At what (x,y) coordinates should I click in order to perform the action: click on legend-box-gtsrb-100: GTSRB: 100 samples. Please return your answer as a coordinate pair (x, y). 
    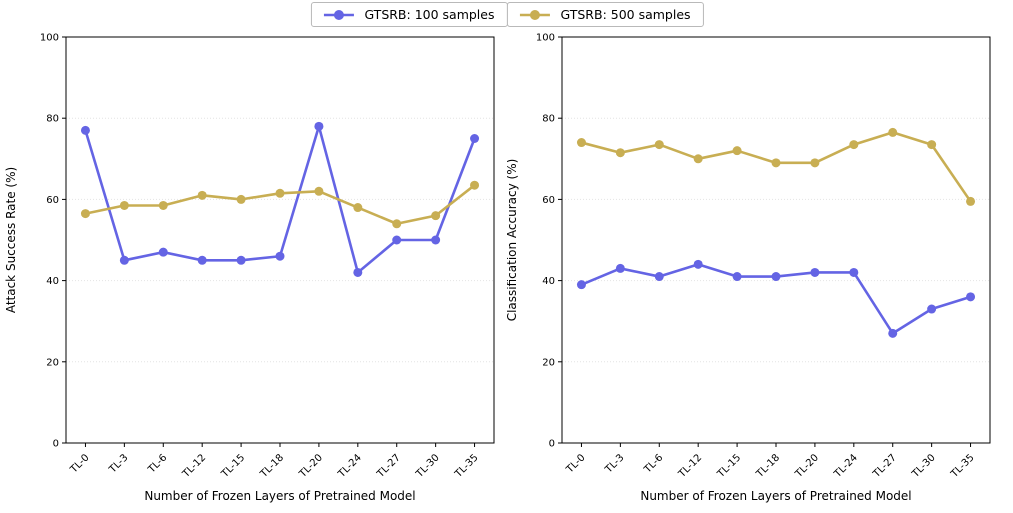
    Looking at the image, I should click on (409, 14).